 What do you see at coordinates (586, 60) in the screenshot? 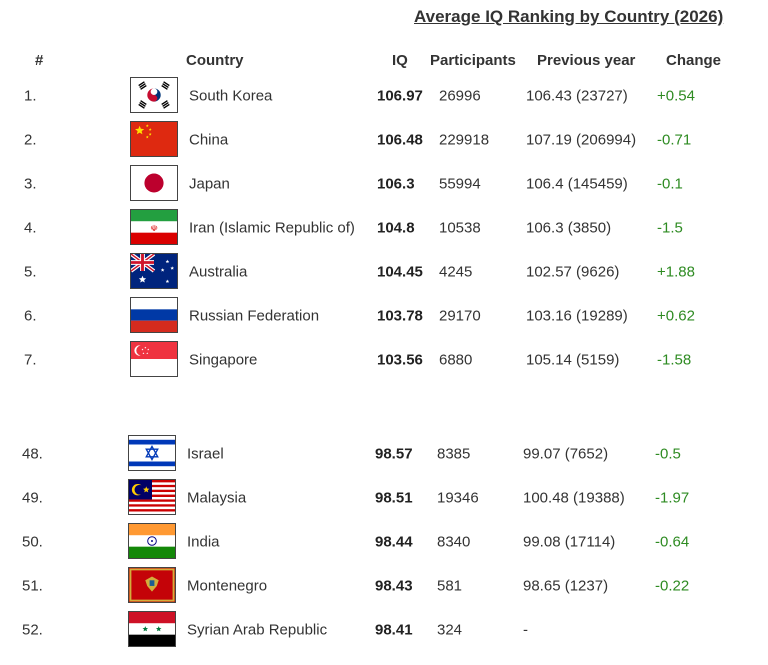
I see `header-previous-year: Previous year` at bounding box center [586, 60].